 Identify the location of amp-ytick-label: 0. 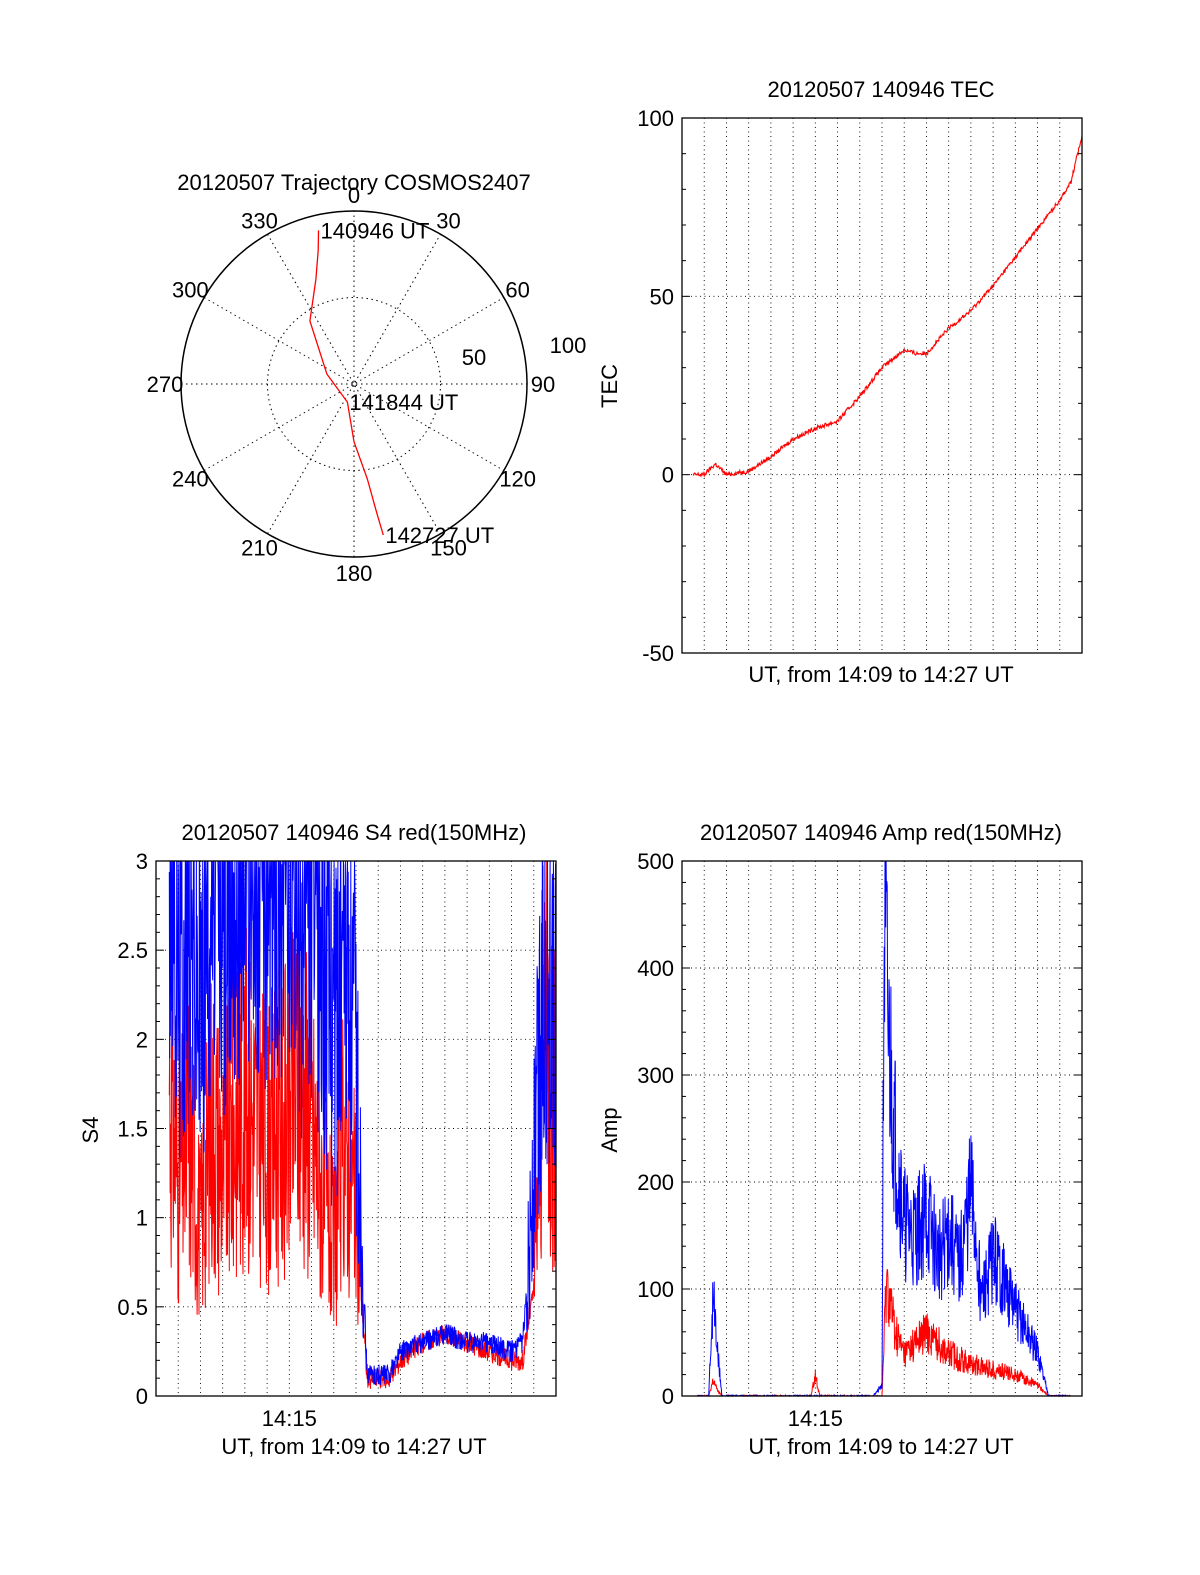
(668, 1396).